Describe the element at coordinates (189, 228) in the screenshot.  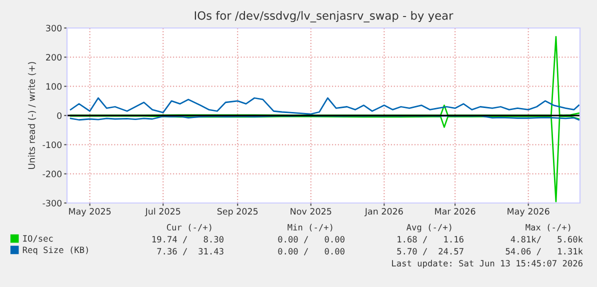
I see `text: Cur (-/+)` at that location.